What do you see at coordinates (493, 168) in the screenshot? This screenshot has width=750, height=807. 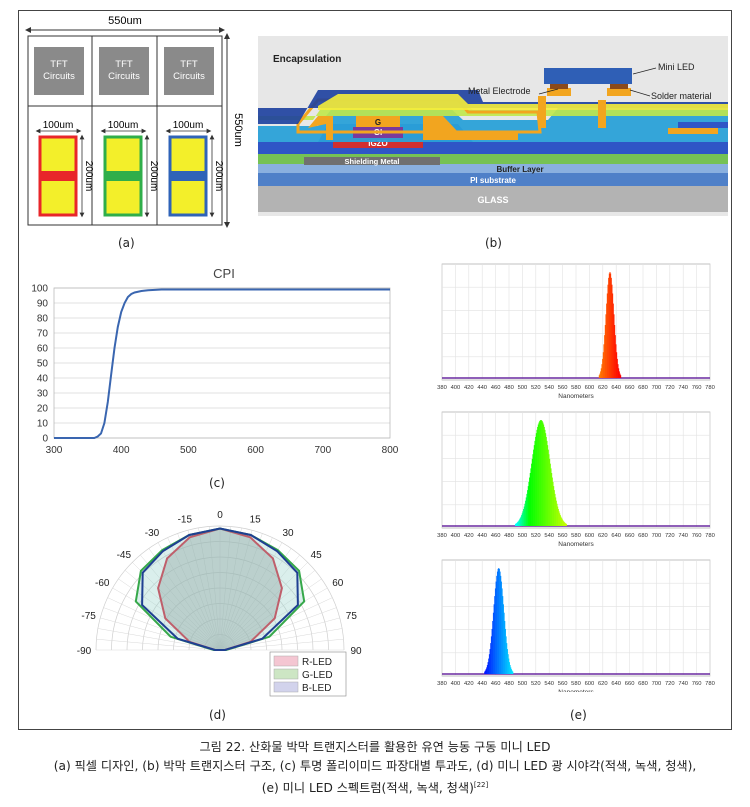 I see `buffer-layer` at bounding box center [493, 168].